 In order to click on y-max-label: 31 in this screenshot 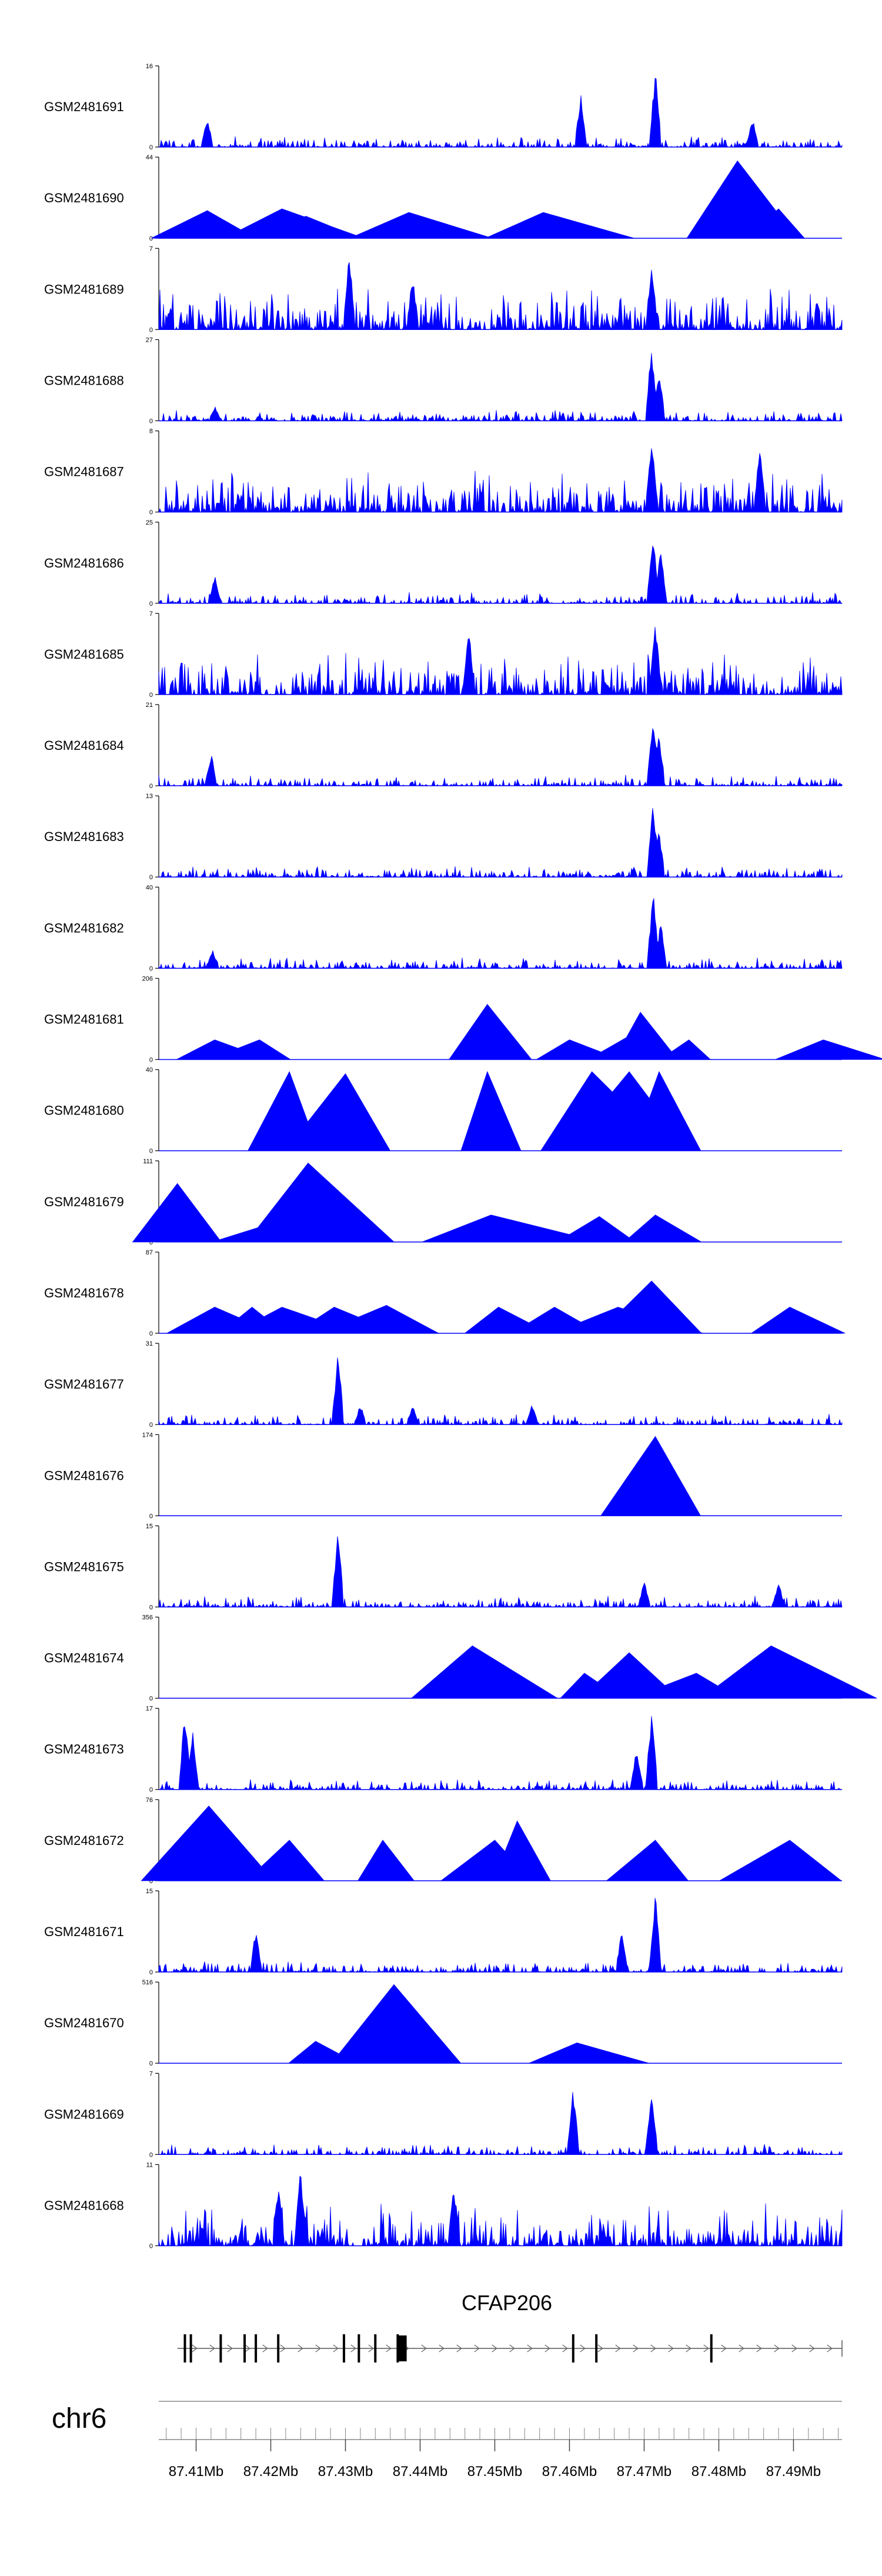, I will do `click(149, 1343)`.